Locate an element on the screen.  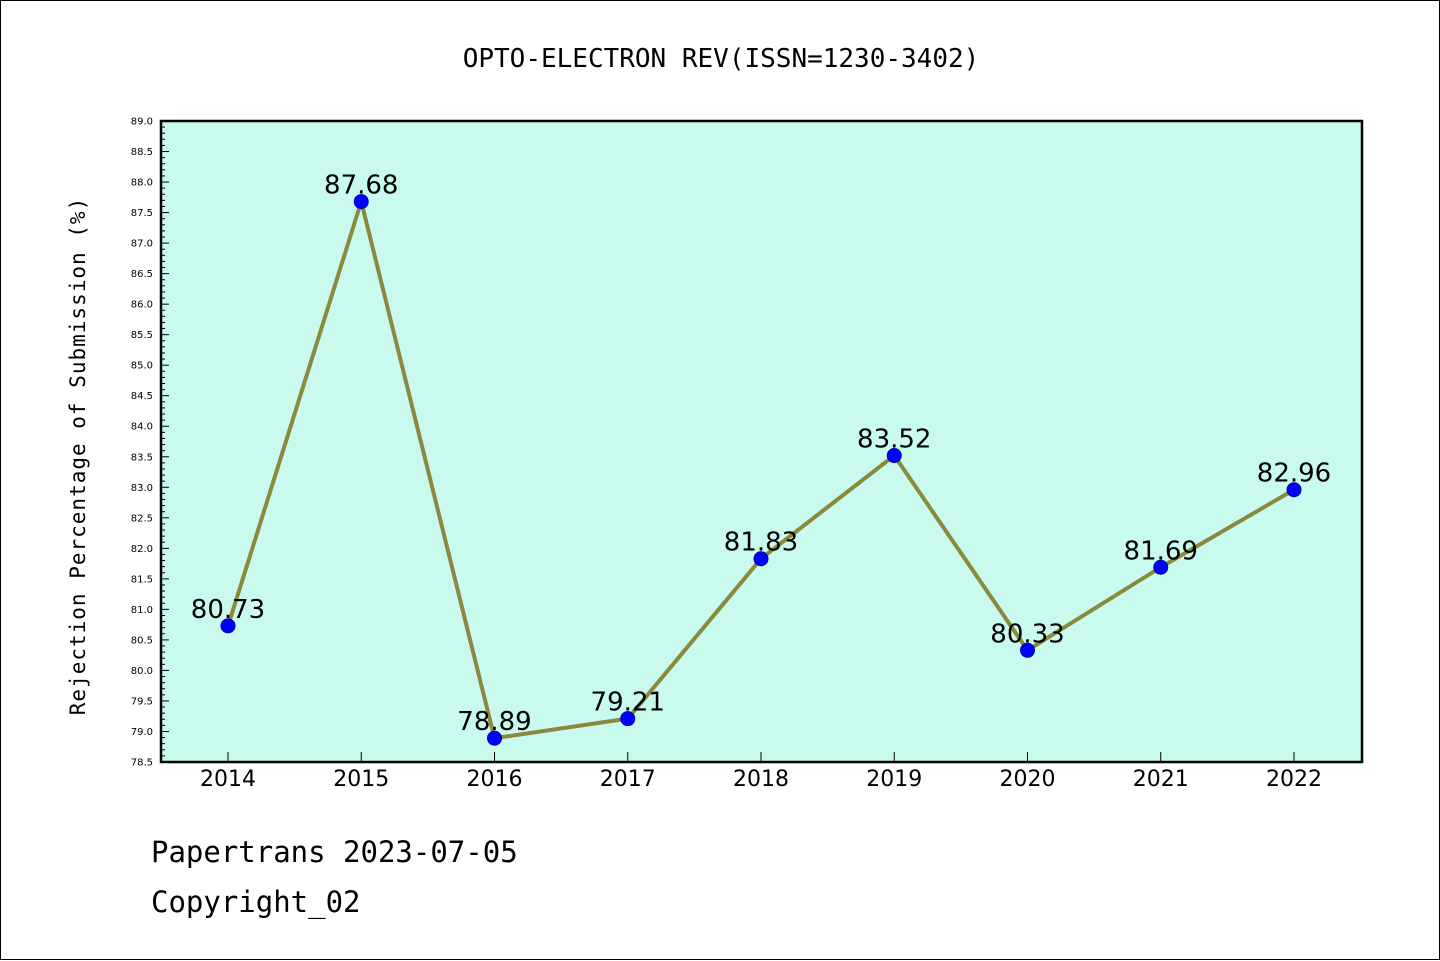
x-axis-ticks: 2014 2015 2016 2017 2018 2019 2020 2021 2022 is located at coordinates (761, 772).